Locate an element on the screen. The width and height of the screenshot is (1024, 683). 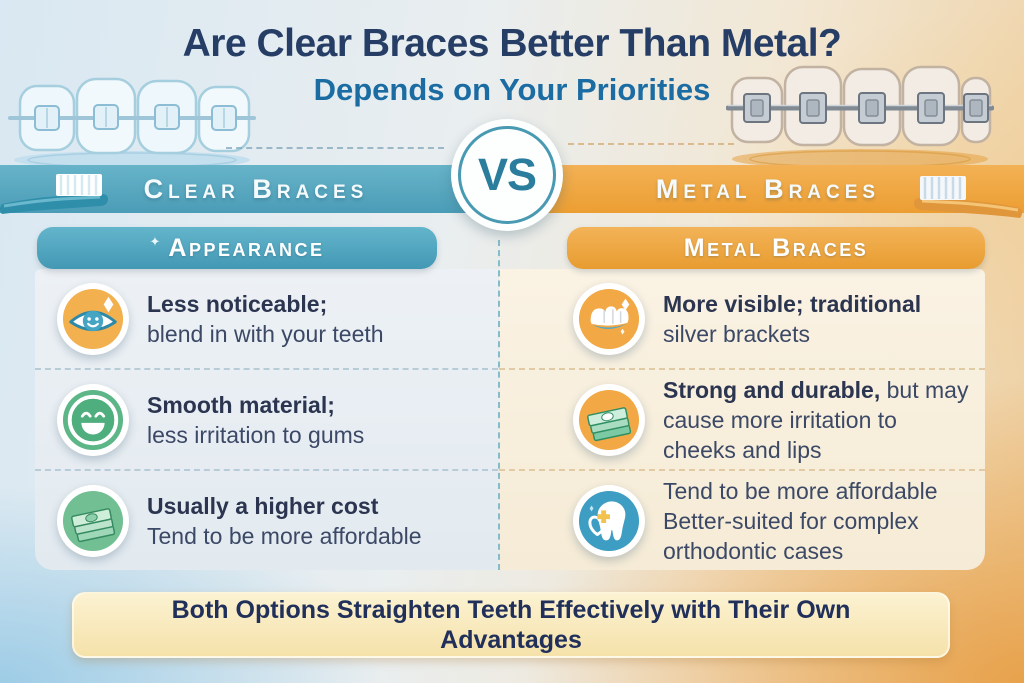
item-text: More visible; traditional silver brackets is located at coordinates (792, 318).